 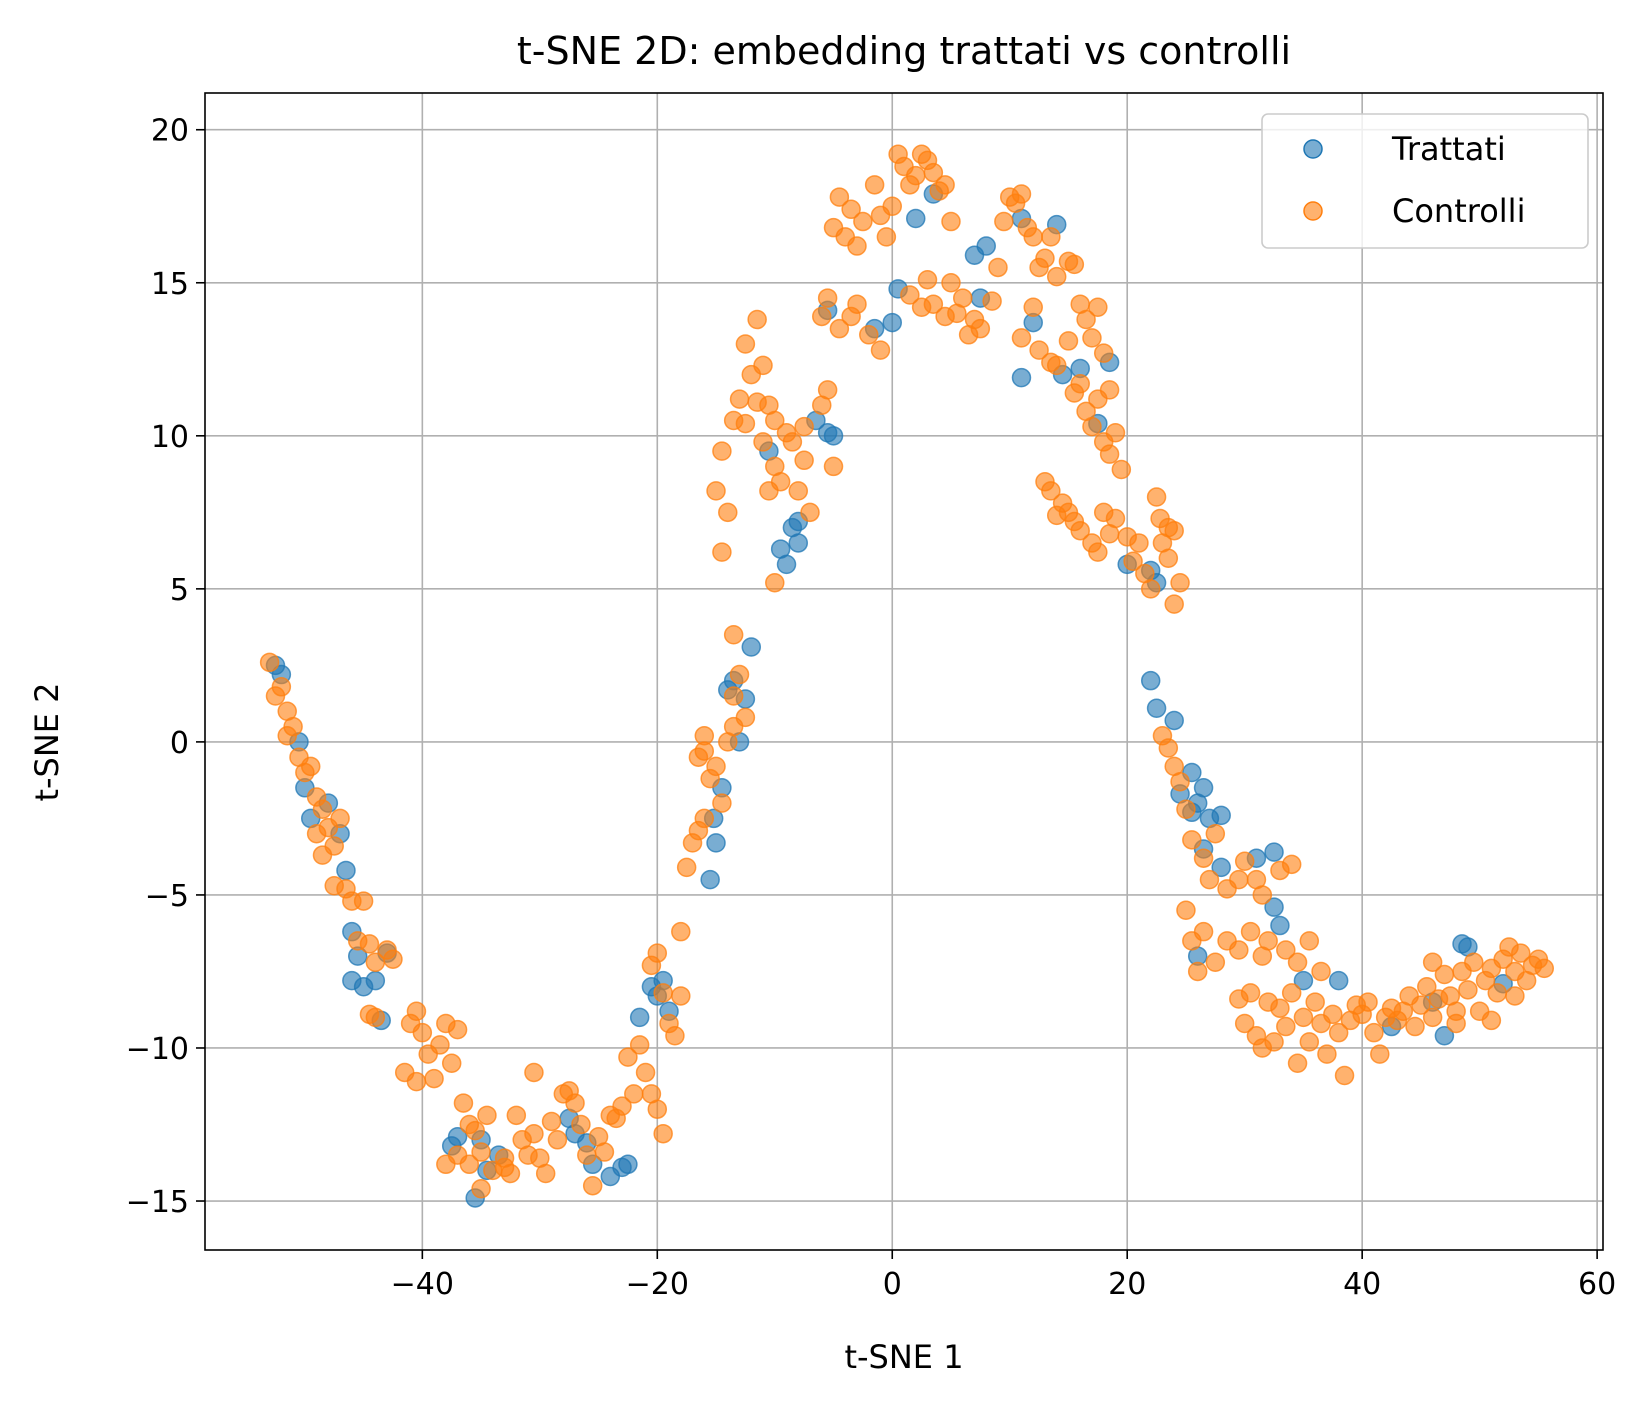 What do you see at coordinates (1448, 149) in the screenshot?
I see `legend-label-trattati: Trattati` at bounding box center [1448, 149].